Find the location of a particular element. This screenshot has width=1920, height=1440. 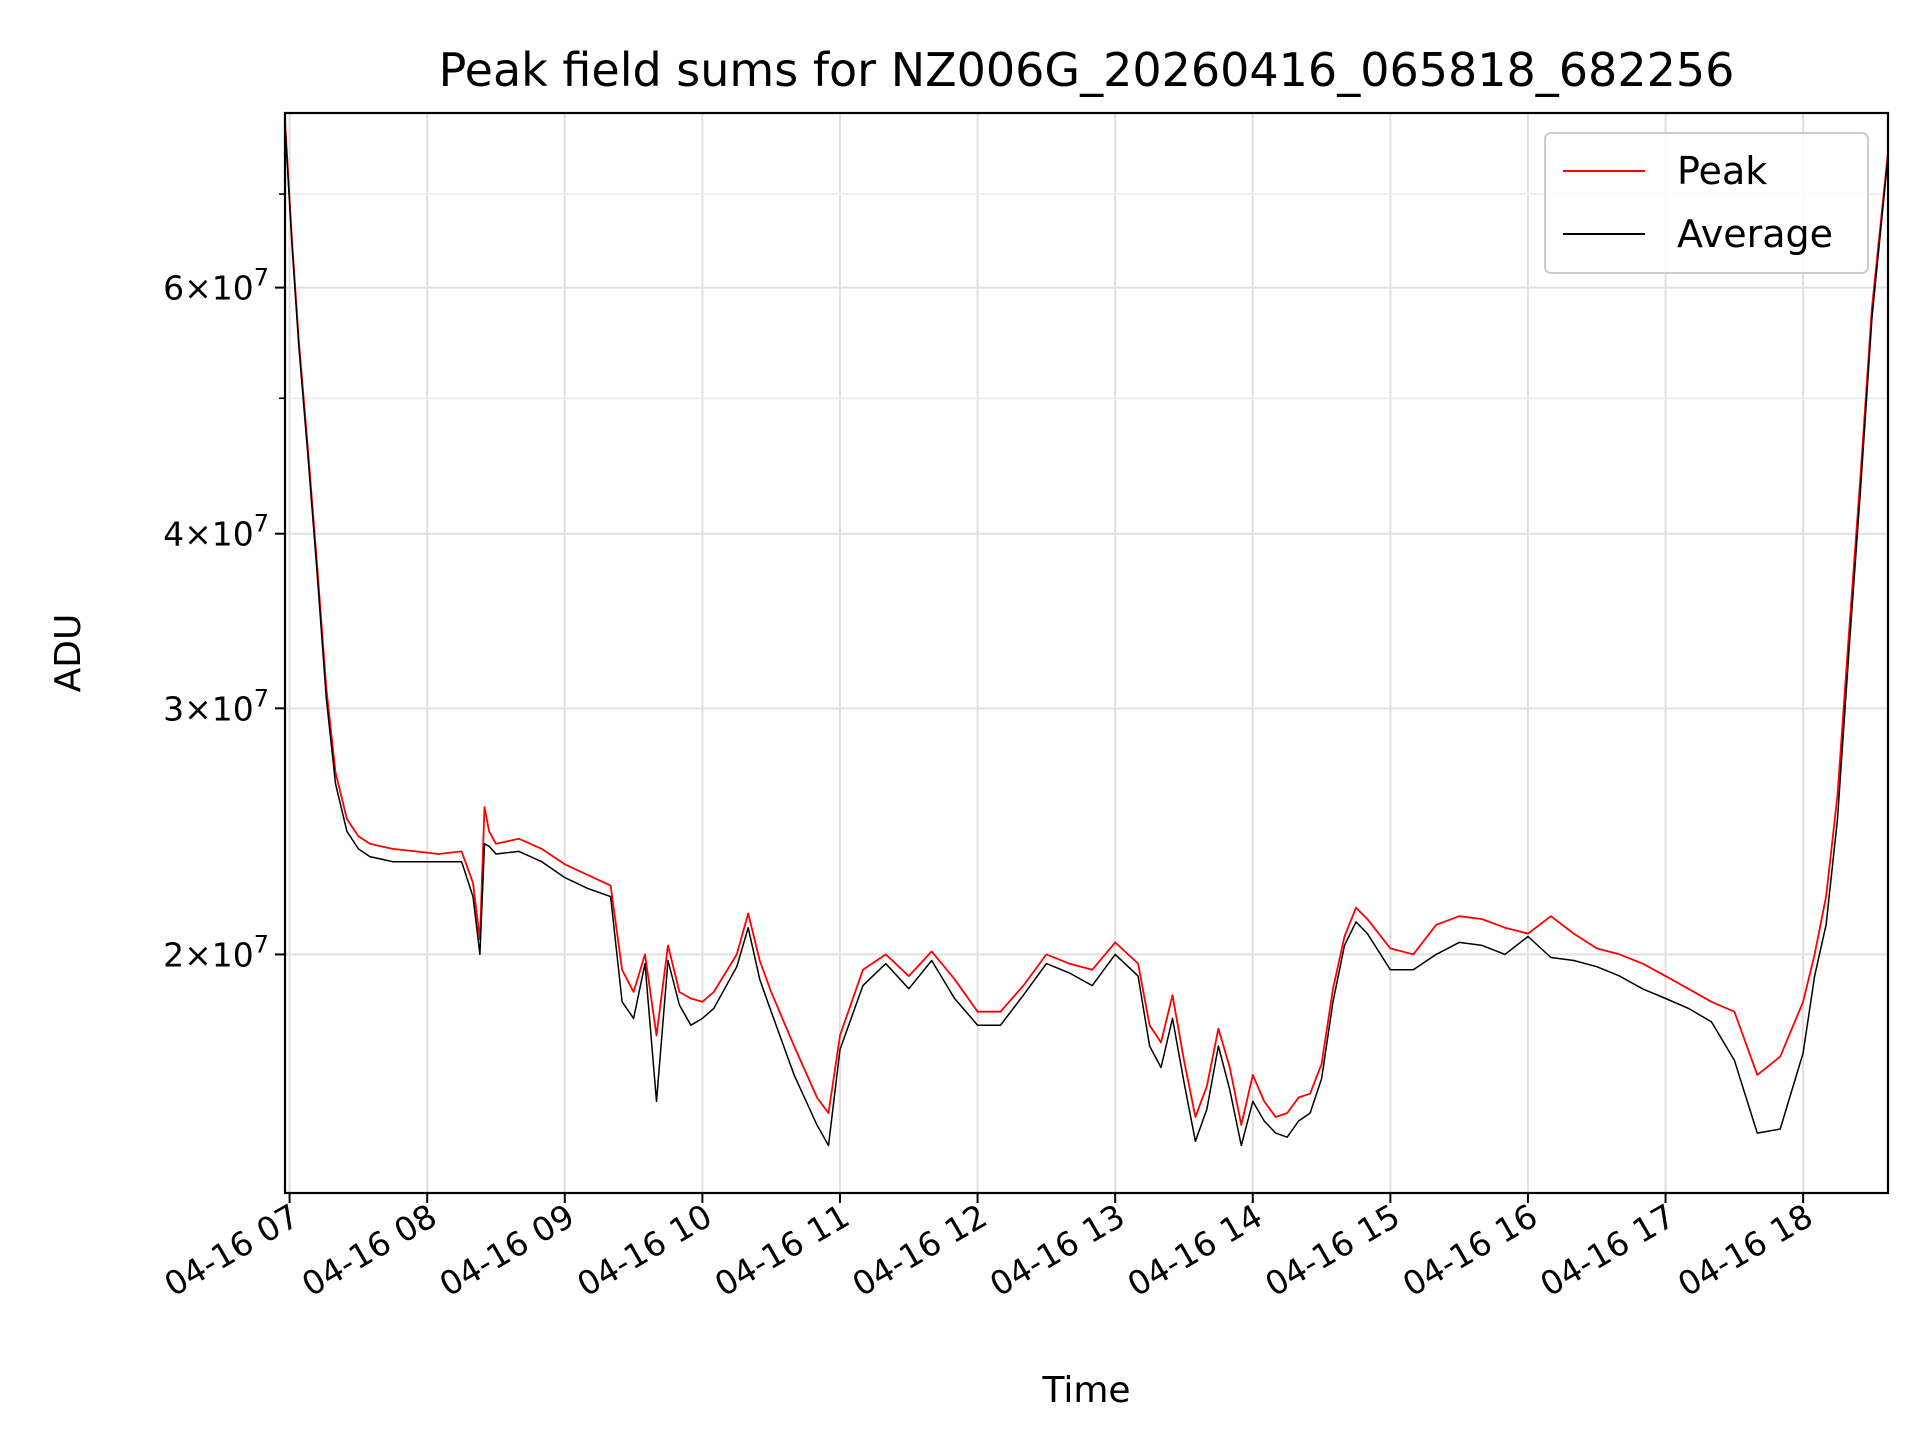

y-tick-mantissa: 3 is located at coordinates (173, 708).